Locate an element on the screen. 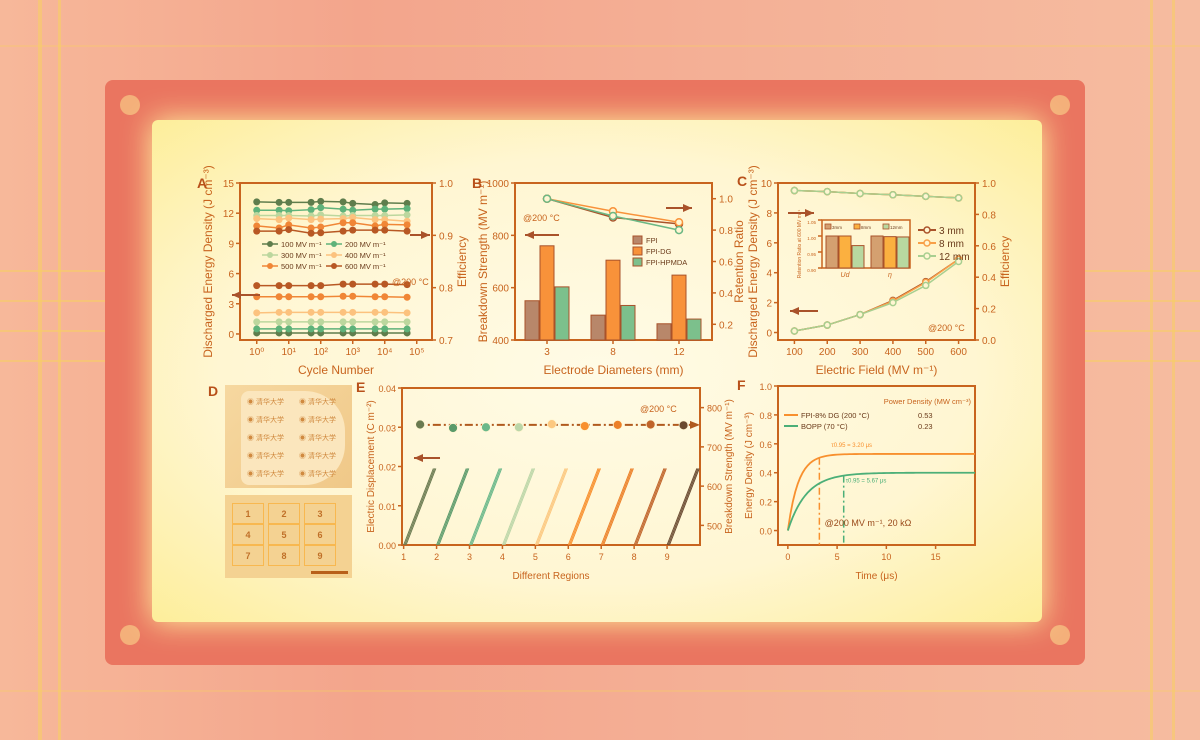 The width and height of the screenshot is (1200, 740). x-tick-label: 2 is located at coordinates (436, 557).